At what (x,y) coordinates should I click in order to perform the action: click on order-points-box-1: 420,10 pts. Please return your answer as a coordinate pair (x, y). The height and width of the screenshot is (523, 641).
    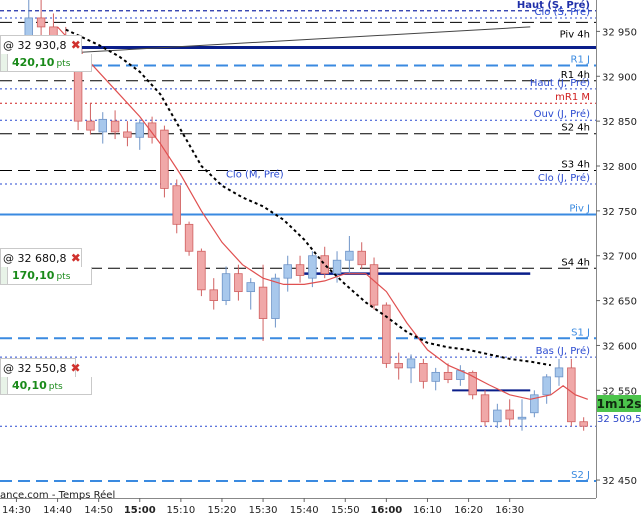
    Looking at the image, I should click on (46, 63).